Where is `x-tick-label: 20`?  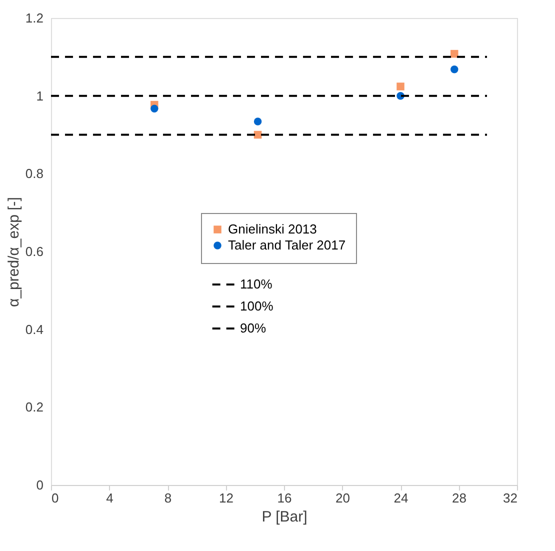 x-tick-label: 20 is located at coordinates (343, 498).